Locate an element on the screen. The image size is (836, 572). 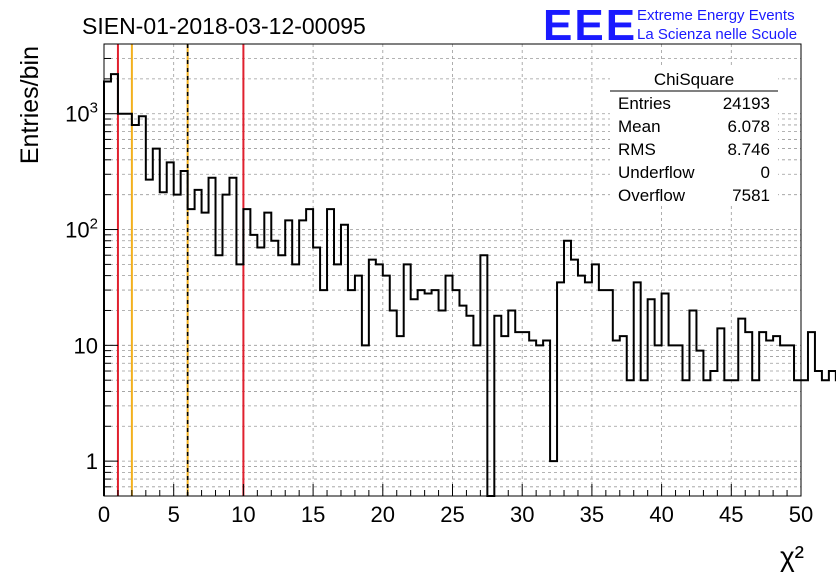
stats-value: 0 is located at coordinates (765, 172).